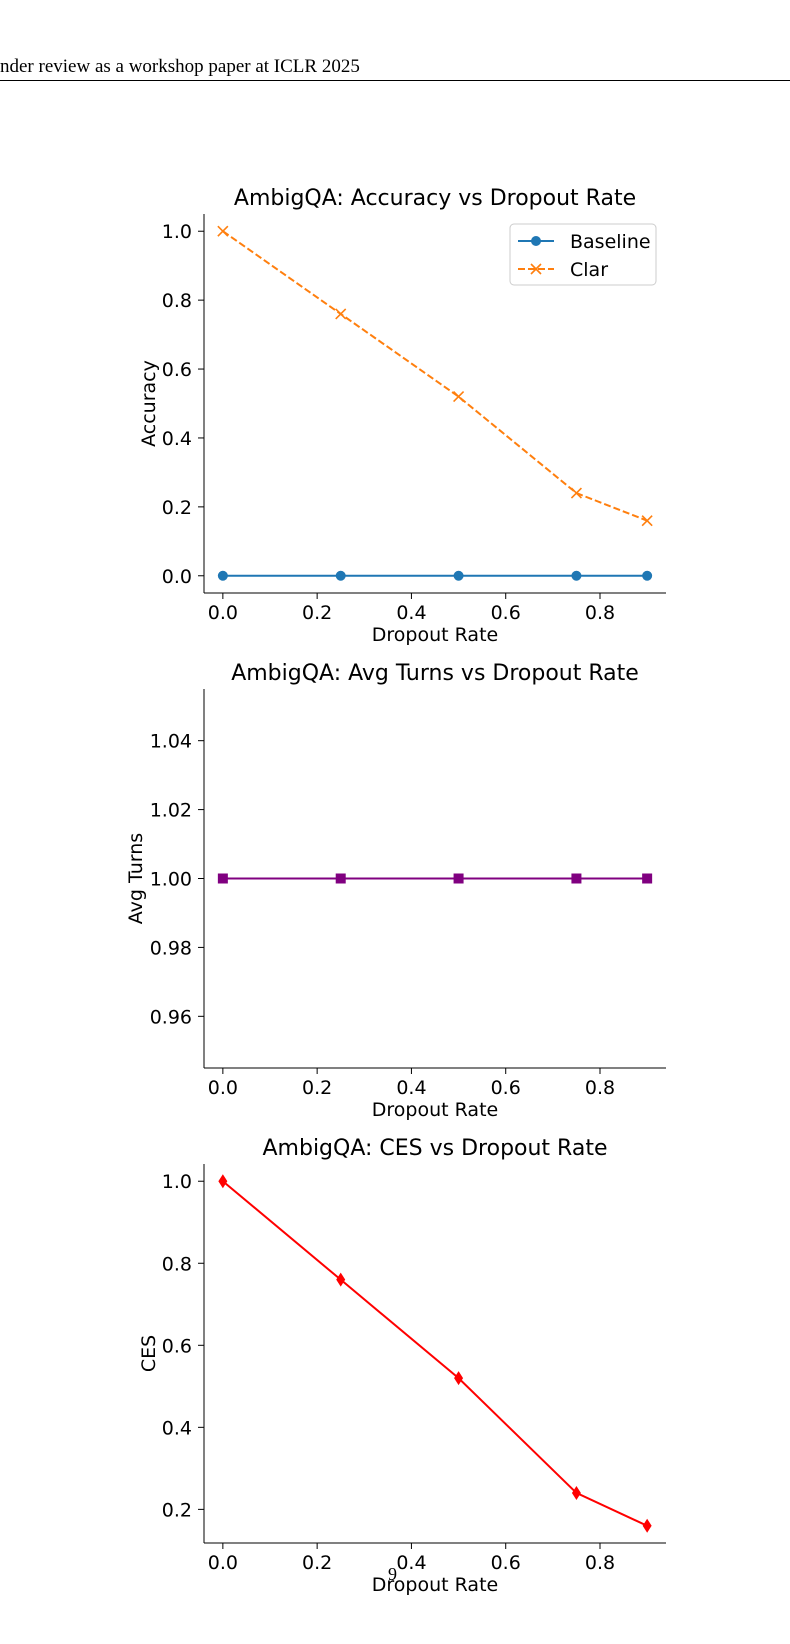  I want to click on page-number: 9, so click(392, 1574).